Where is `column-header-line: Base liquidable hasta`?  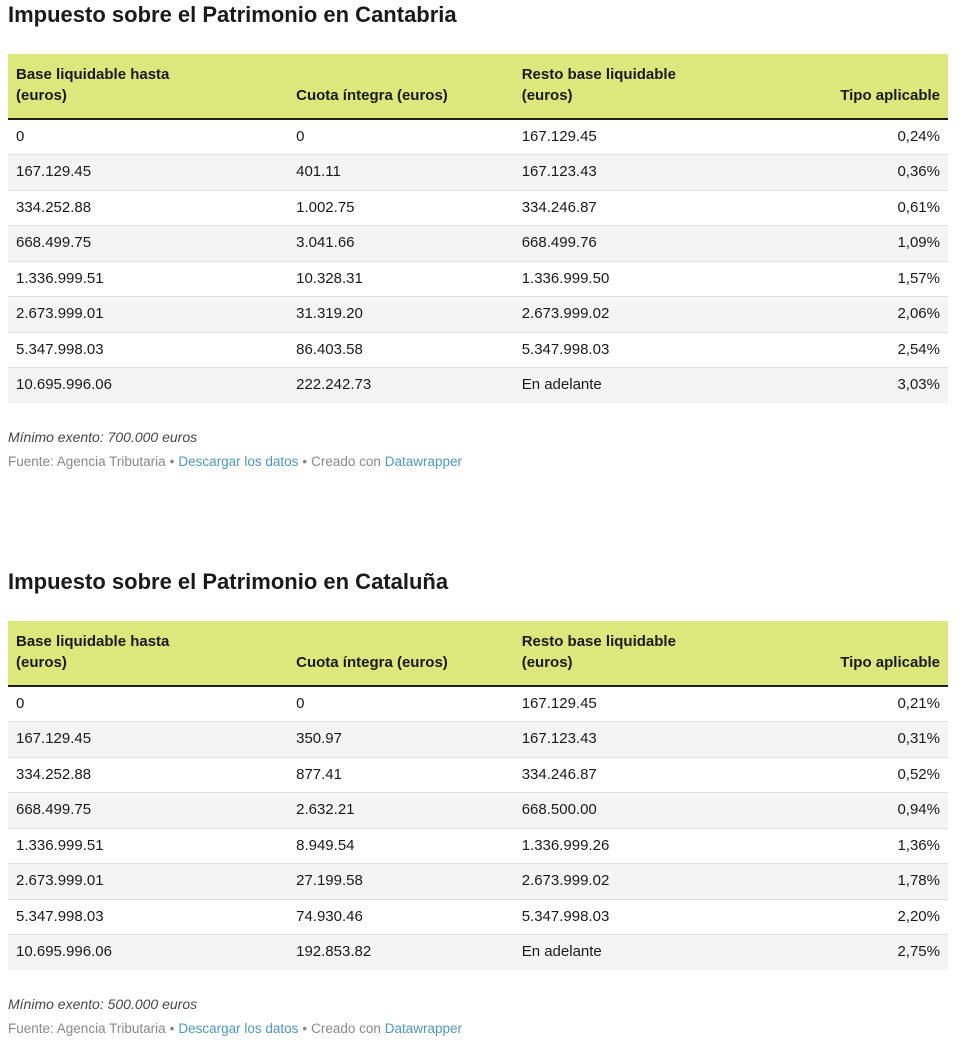 column-header-line: Base liquidable hasta is located at coordinates (93, 642).